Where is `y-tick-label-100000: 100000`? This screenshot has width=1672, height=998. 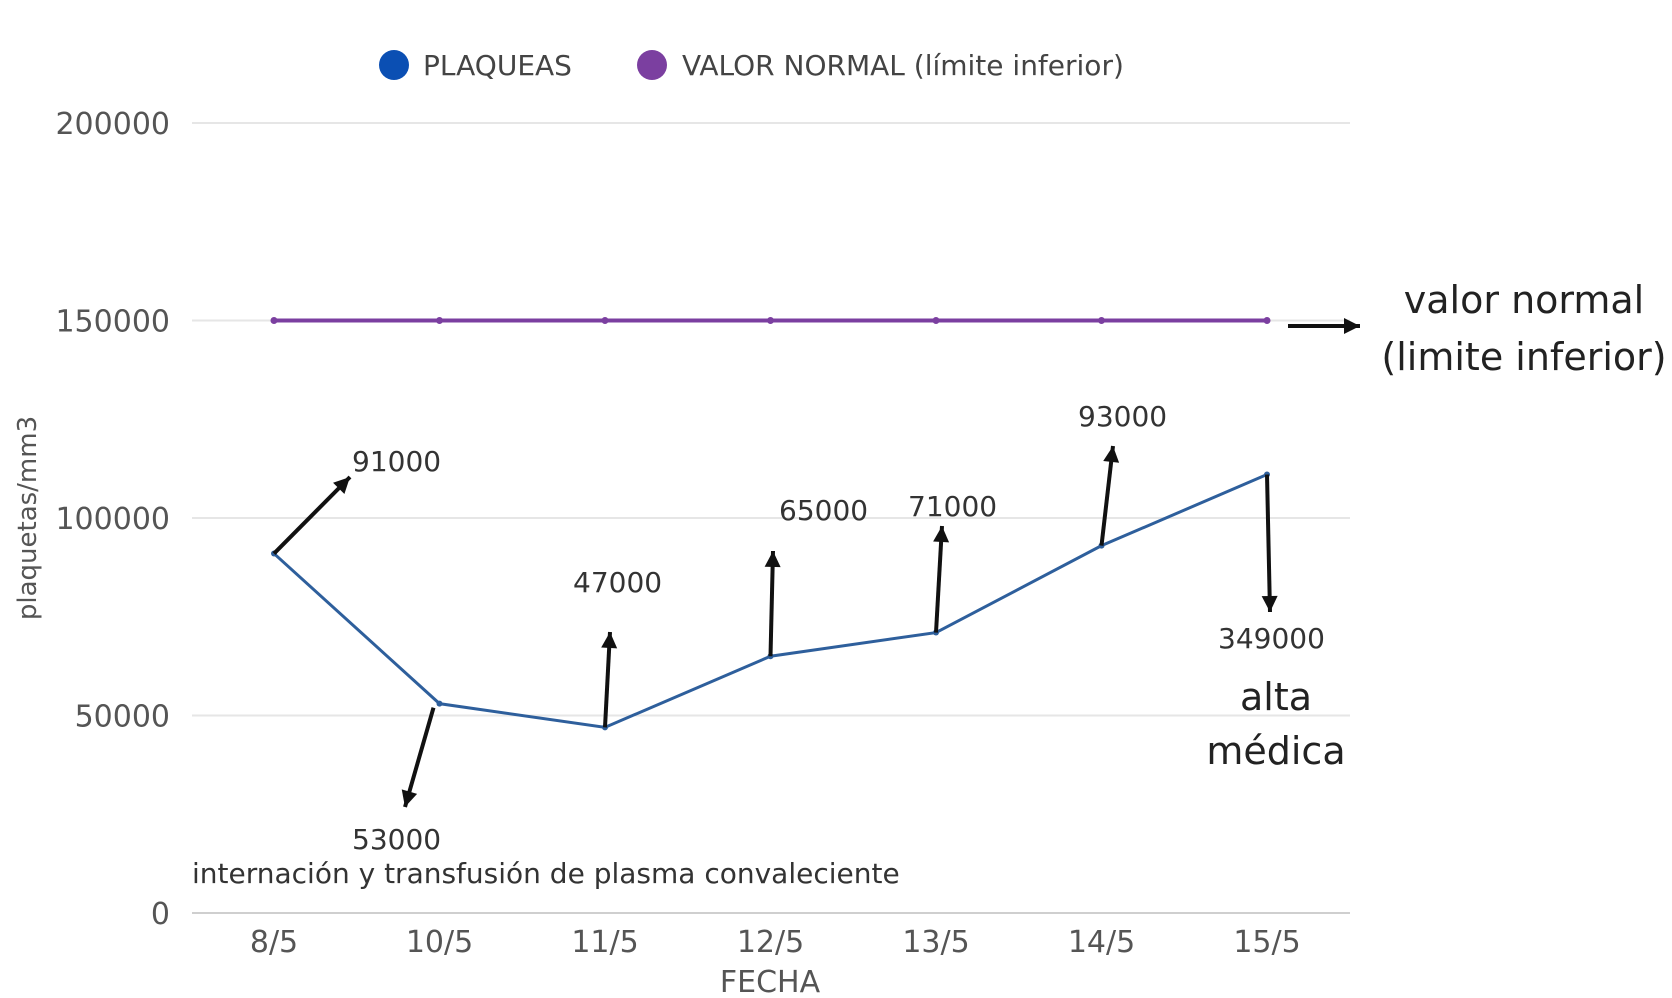 y-tick-label-100000: 100000 is located at coordinates (112, 519).